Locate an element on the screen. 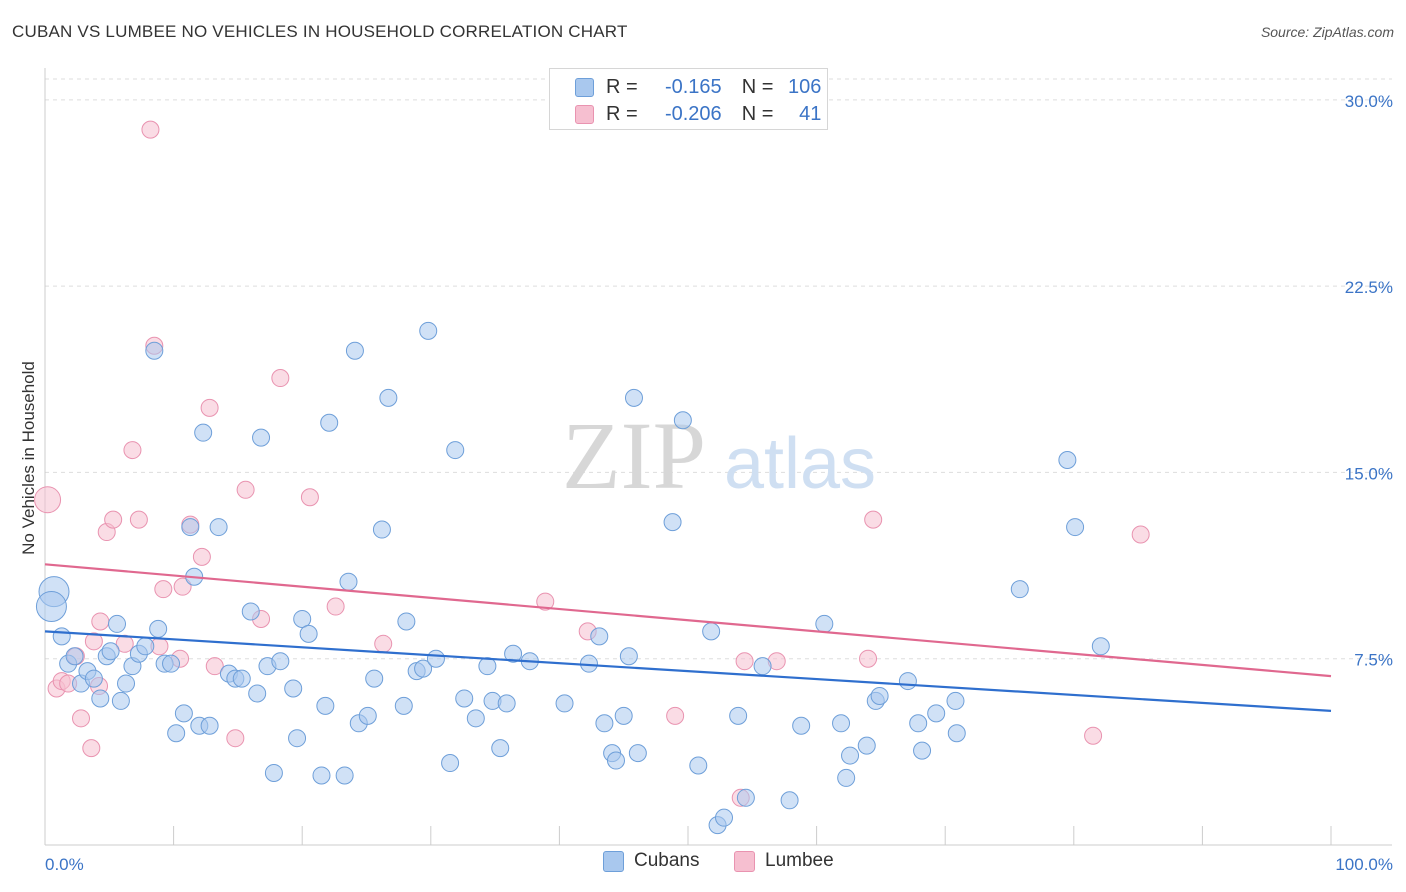 This screenshot has height=892, width=1406. legend-n-value: 106 is located at coordinates (805, 86).